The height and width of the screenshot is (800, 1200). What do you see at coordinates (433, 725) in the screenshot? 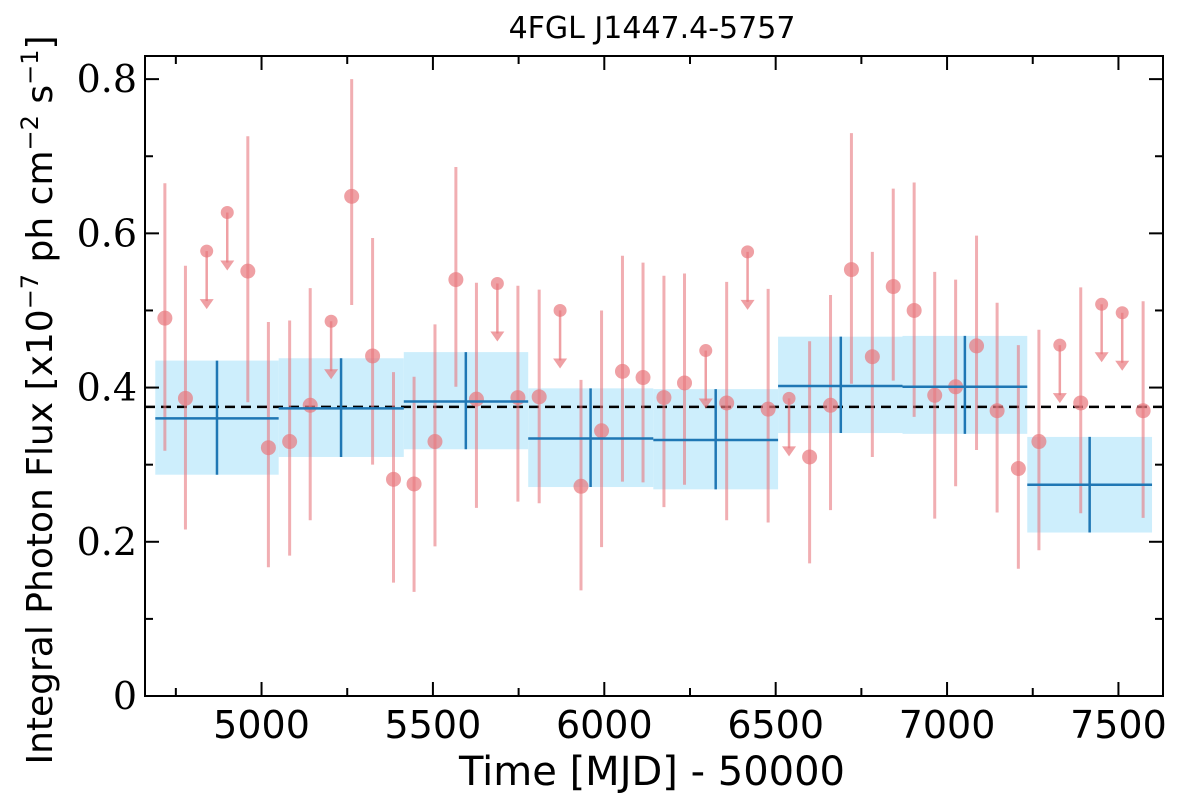
I see `x-tick-label-1: 5500` at bounding box center [433, 725].